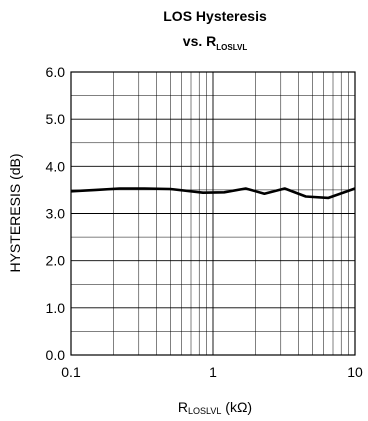  Describe the element at coordinates (236, 407) in the screenshot. I see `x-axis-label-unit: (kΩ)` at that location.